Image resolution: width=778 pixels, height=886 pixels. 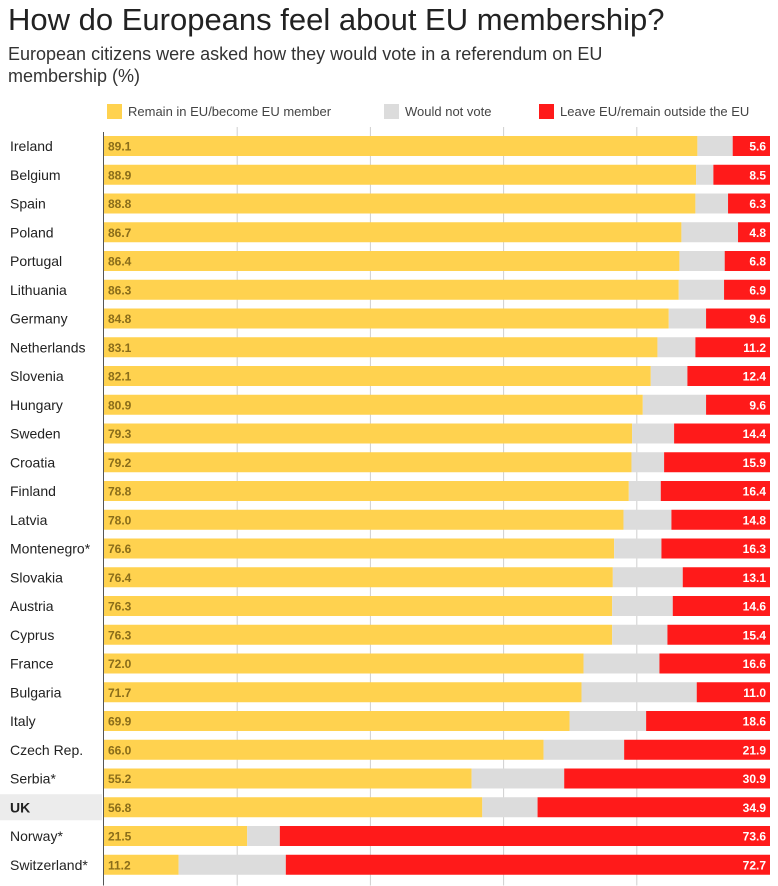 What do you see at coordinates (114, 111) in the screenshot?
I see `legend-swatch-remain` at bounding box center [114, 111].